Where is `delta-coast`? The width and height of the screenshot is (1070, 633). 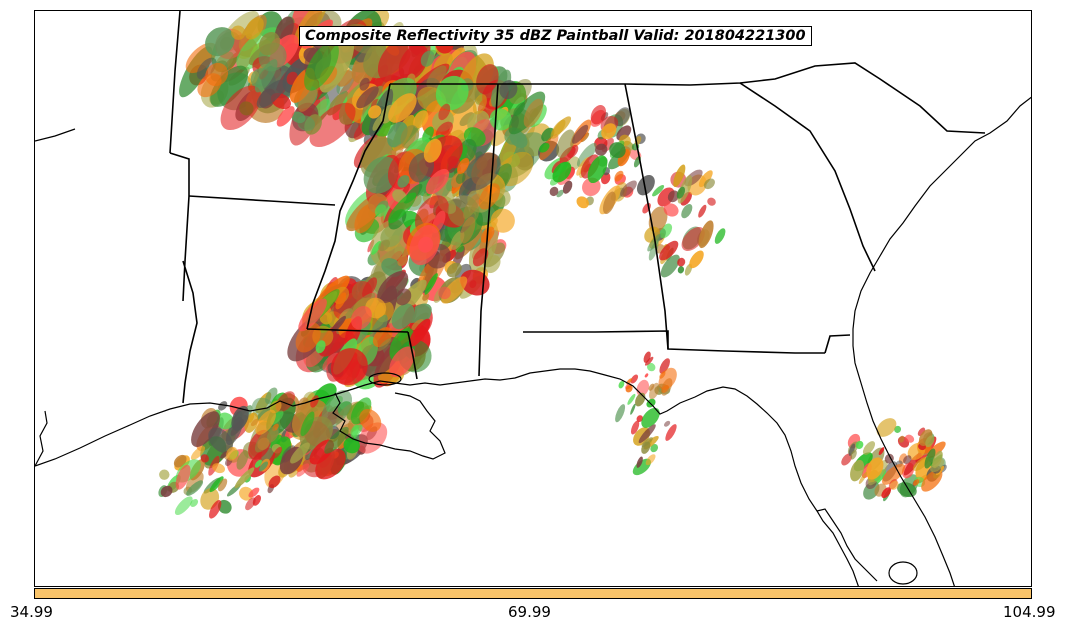 delta-coast is located at coordinates (389, 426).